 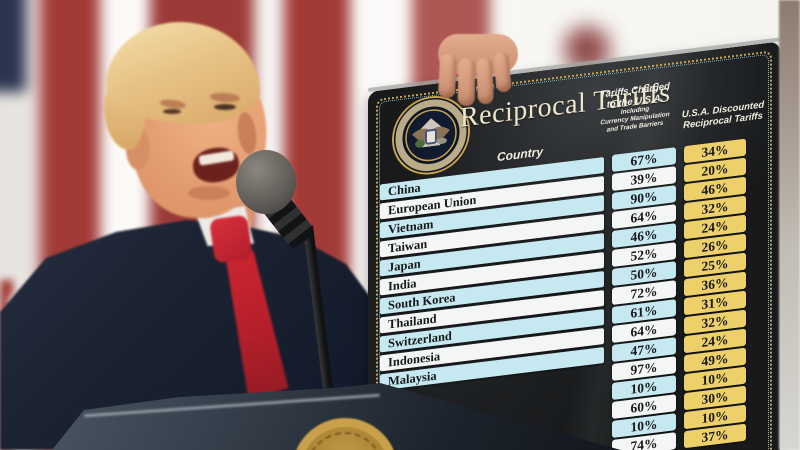 I want to click on eye-right, so click(x=225, y=107).